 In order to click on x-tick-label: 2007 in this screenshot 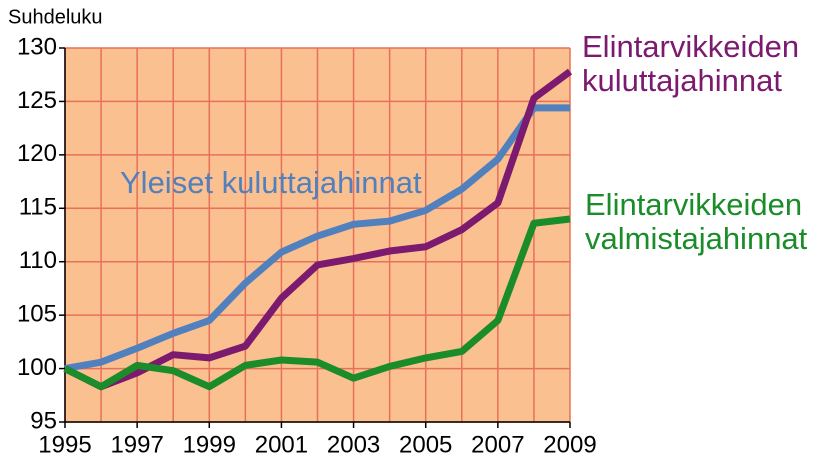, I will do `click(497, 444)`.